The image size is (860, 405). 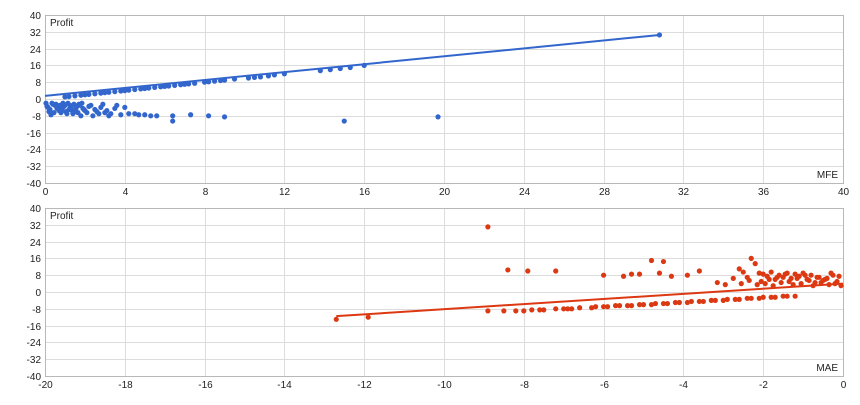 What do you see at coordinates (605, 192) in the screenshot?
I see `mfe-x-tick-label: 28` at bounding box center [605, 192].